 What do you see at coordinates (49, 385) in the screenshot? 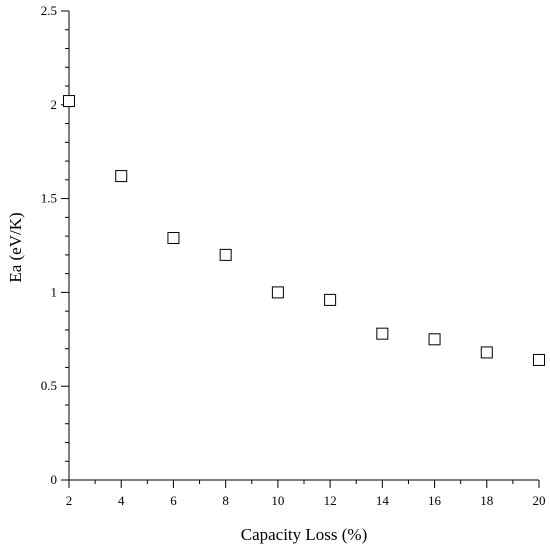
I see `y-tick-label: 0.5` at bounding box center [49, 385].